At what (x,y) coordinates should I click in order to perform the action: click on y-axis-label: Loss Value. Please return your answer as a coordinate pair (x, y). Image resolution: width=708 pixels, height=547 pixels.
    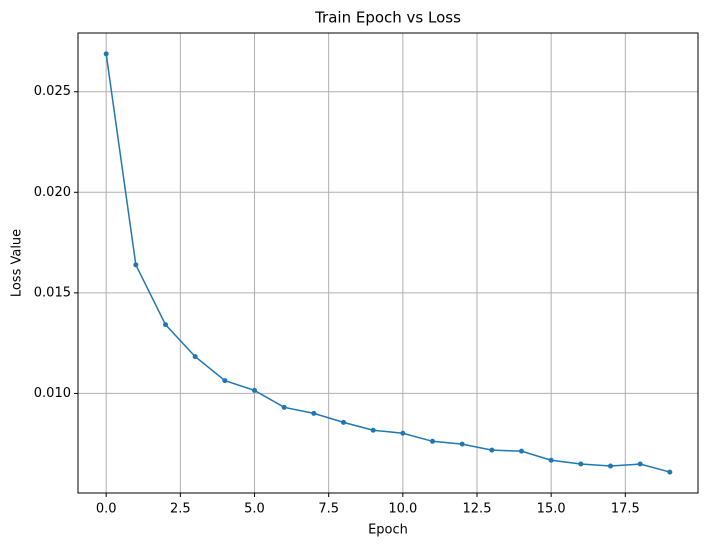
    Looking at the image, I should click on (17, 263).